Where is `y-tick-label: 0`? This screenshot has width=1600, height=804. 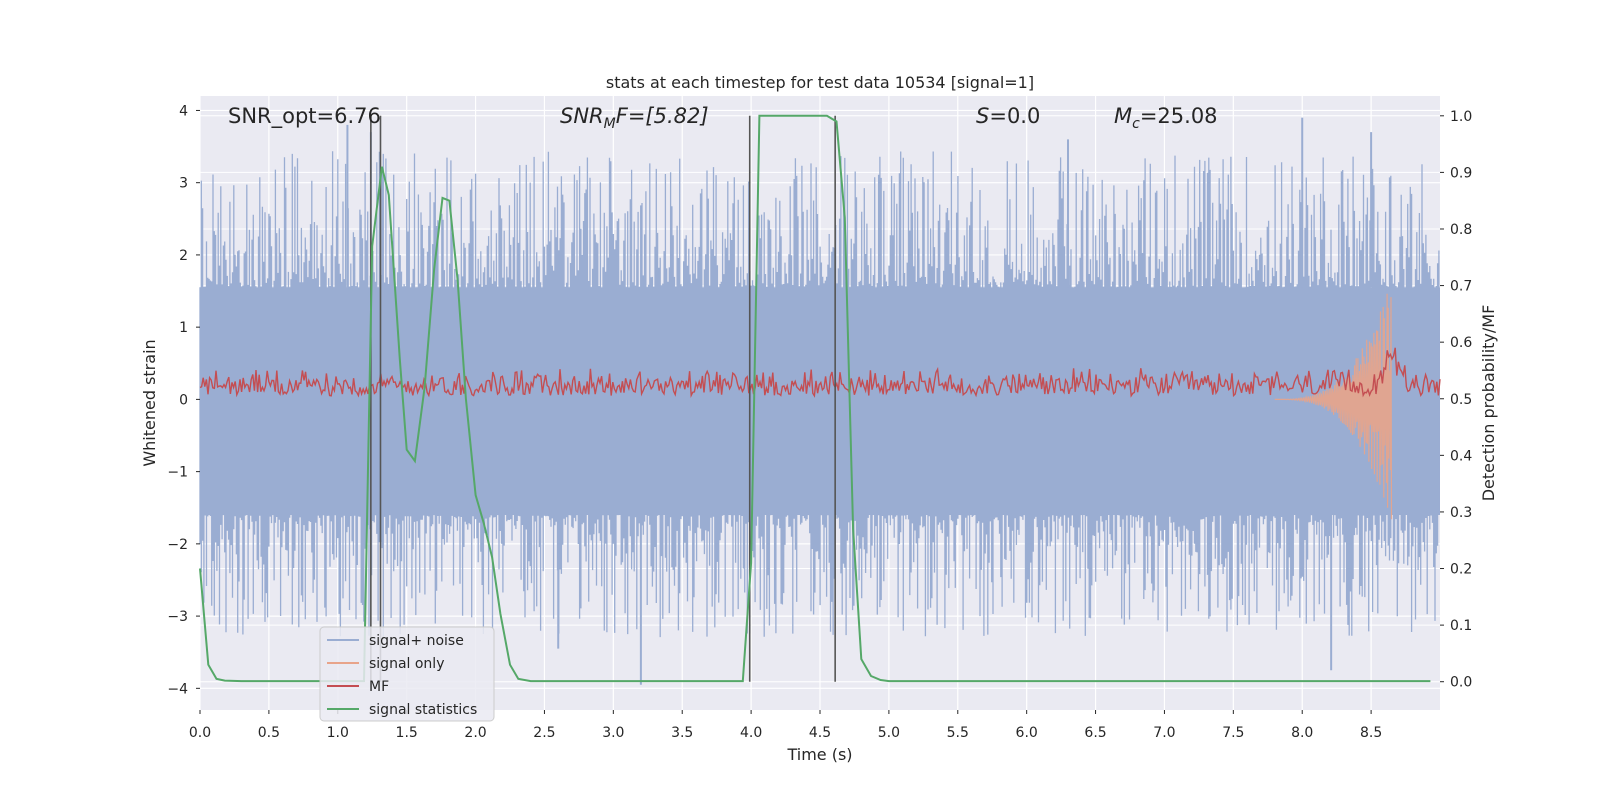
y-tick-label: 0 is located at coordinates (183, 400).